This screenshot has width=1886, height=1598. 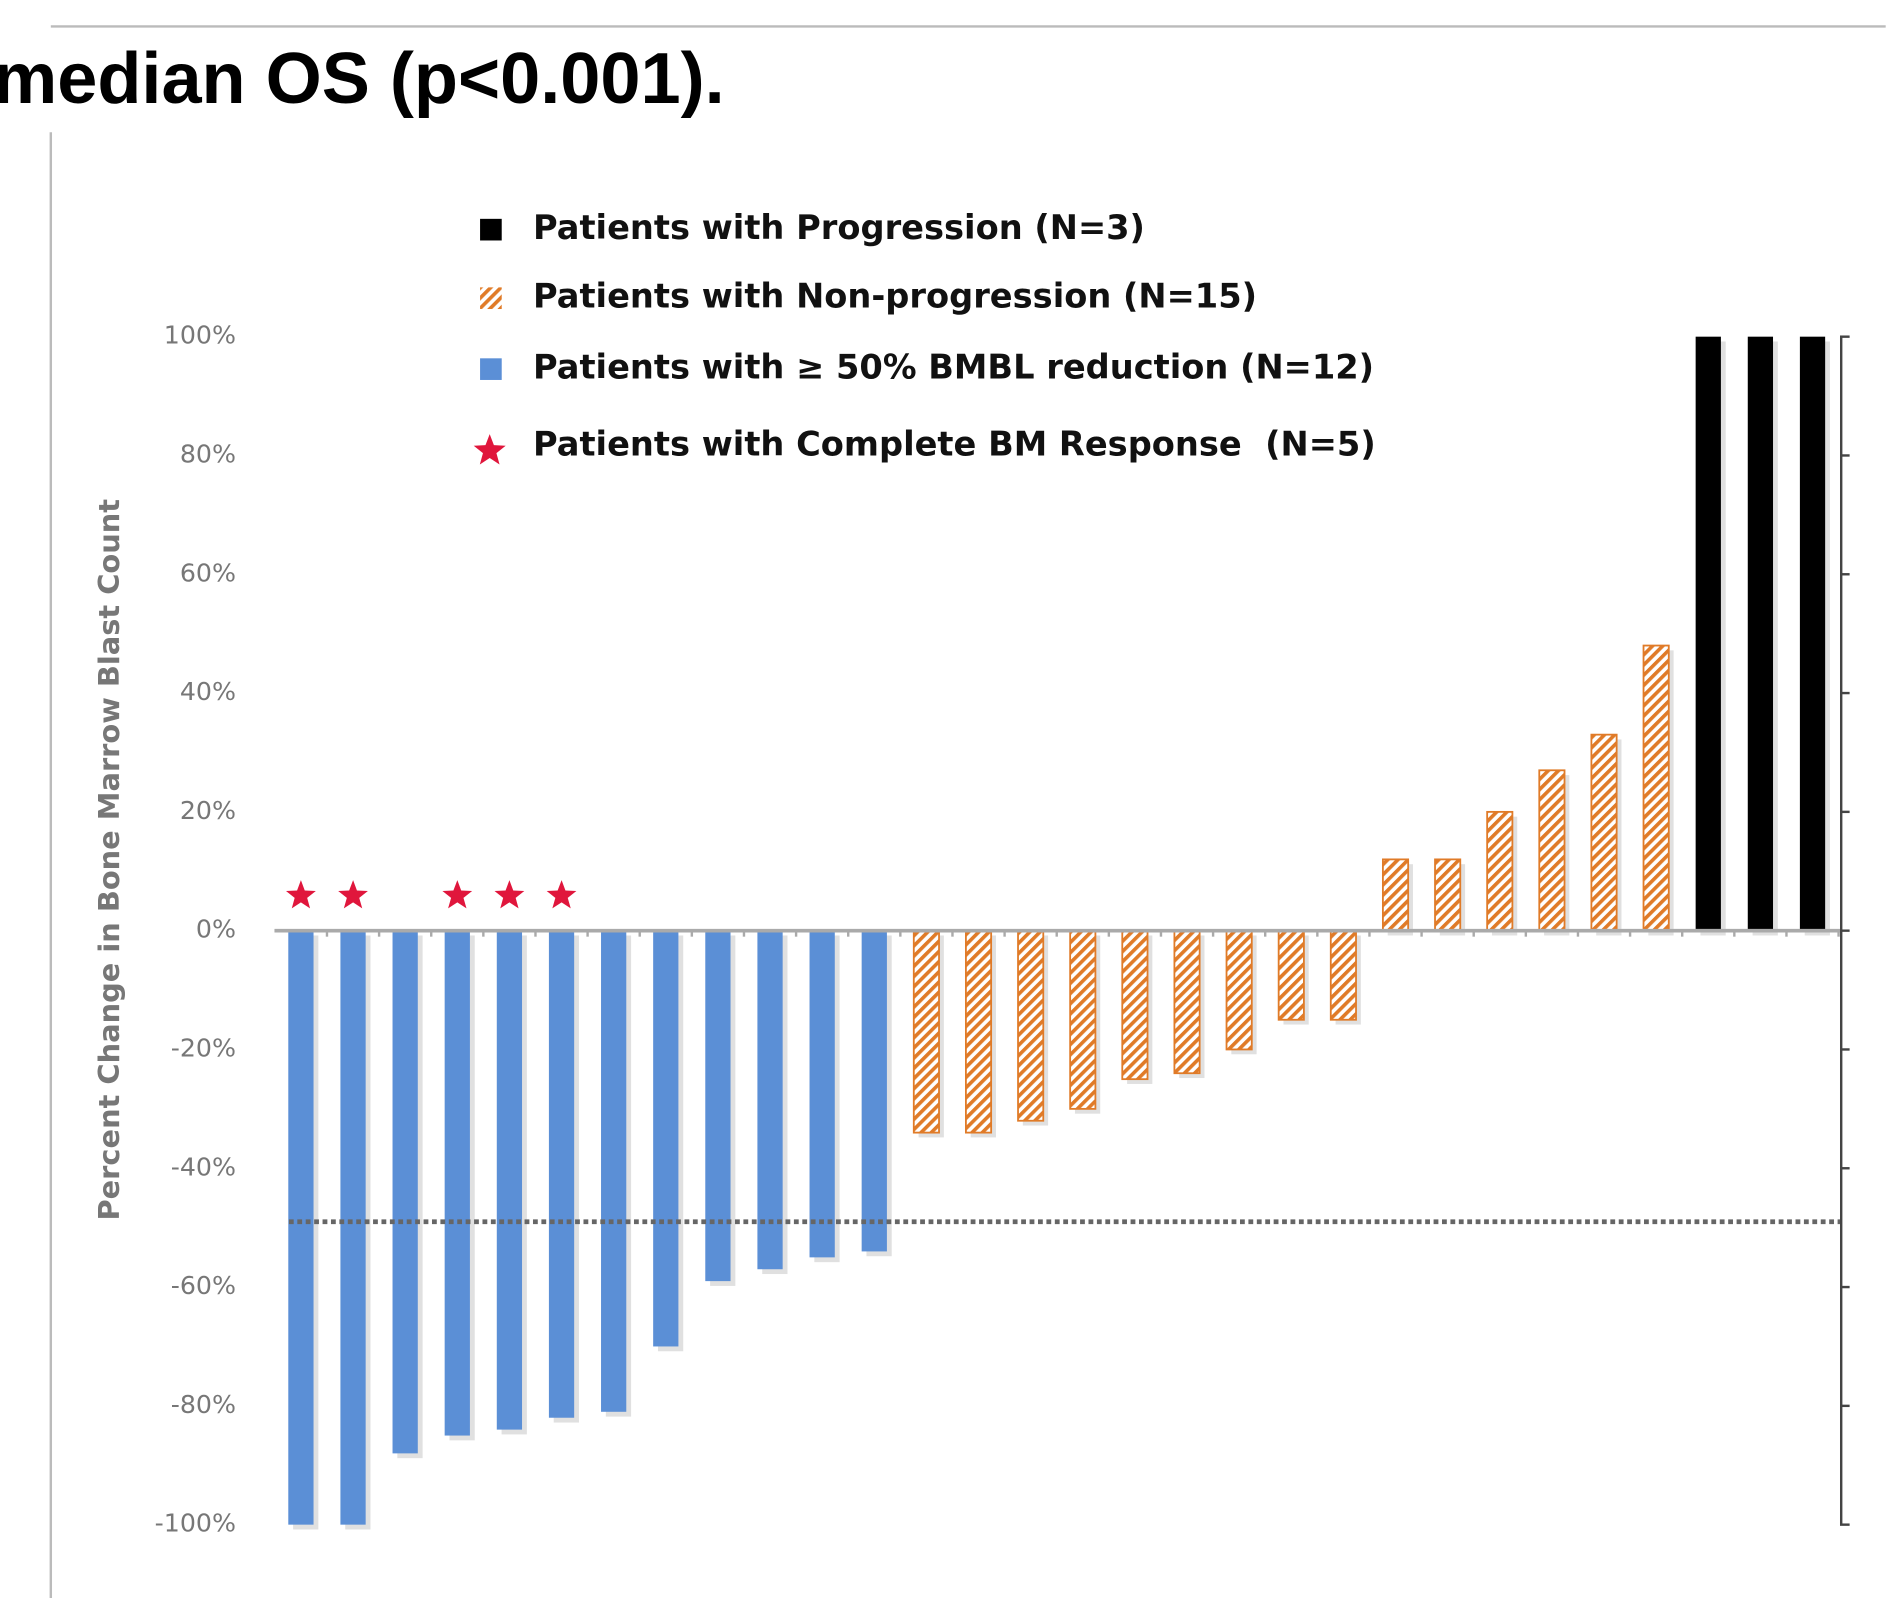 I want to click on y-tick-label: 60%, so click(x=208, y=572).